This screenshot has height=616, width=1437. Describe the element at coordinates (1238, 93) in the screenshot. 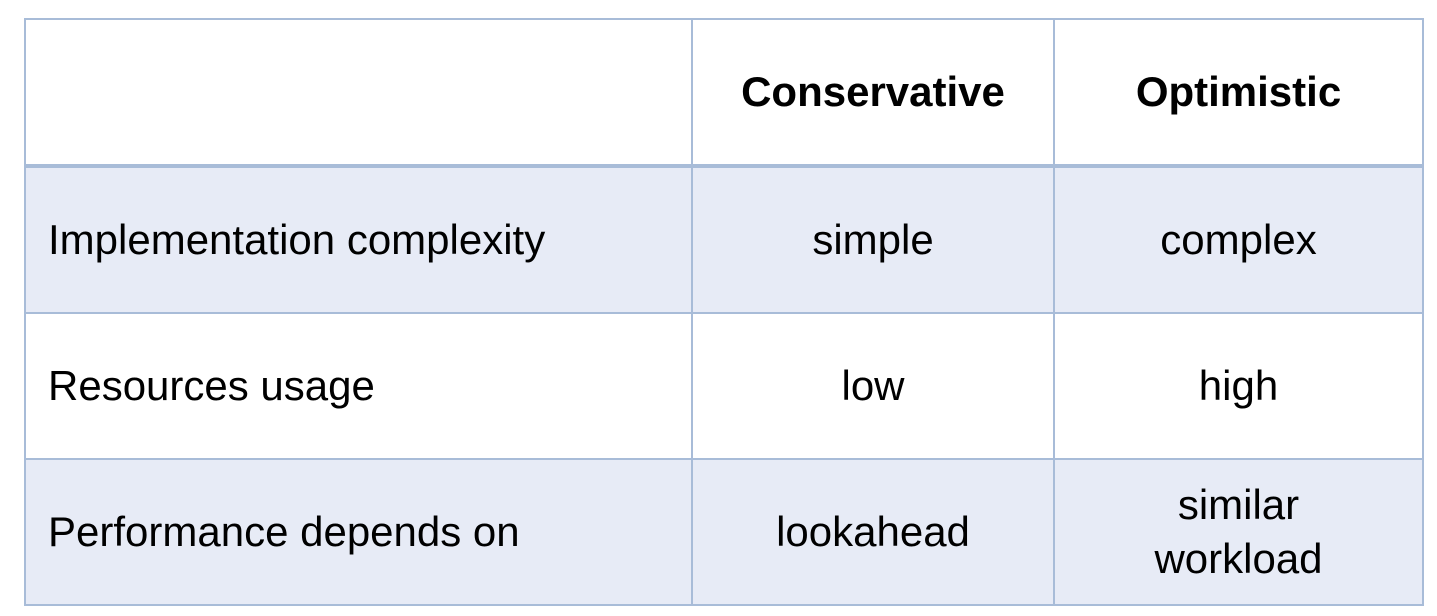

I see `header-optimistic: Optimistic` at that location.